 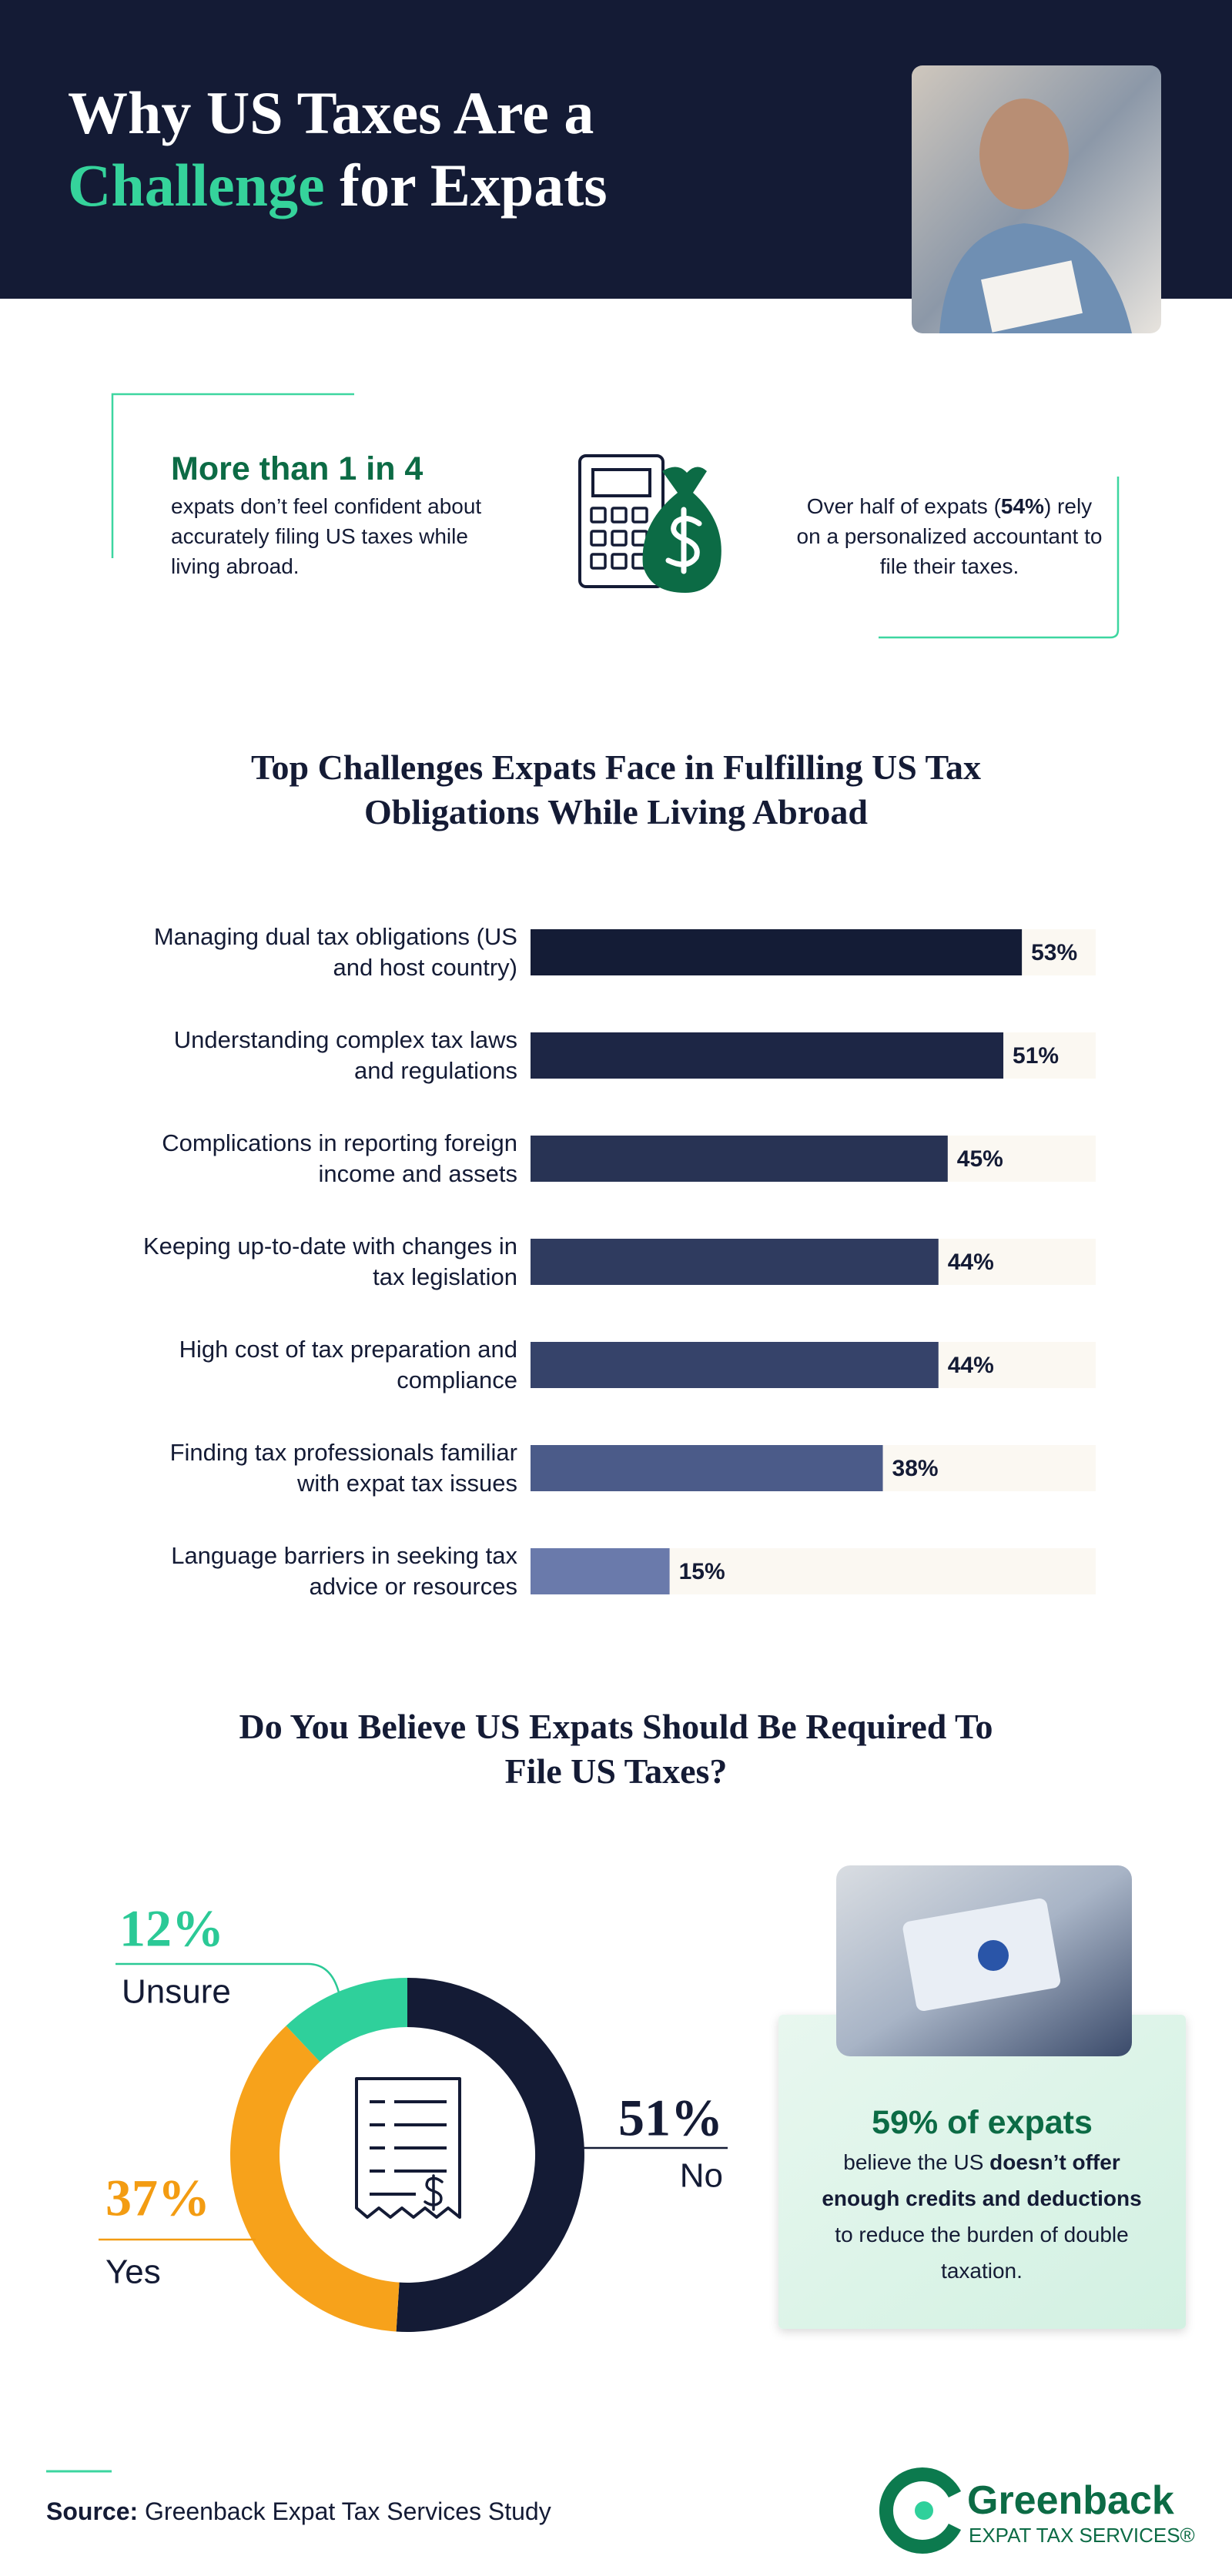 I want to click on stat-highlight: 54%, so click(x=1022, y=506).